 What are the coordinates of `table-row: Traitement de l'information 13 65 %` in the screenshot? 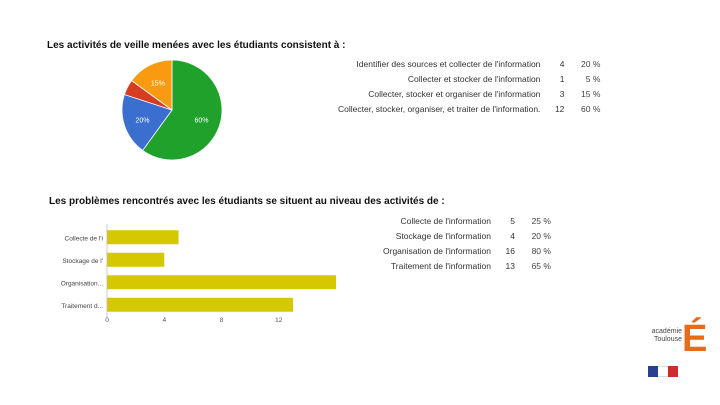 It's located at (467, 265).